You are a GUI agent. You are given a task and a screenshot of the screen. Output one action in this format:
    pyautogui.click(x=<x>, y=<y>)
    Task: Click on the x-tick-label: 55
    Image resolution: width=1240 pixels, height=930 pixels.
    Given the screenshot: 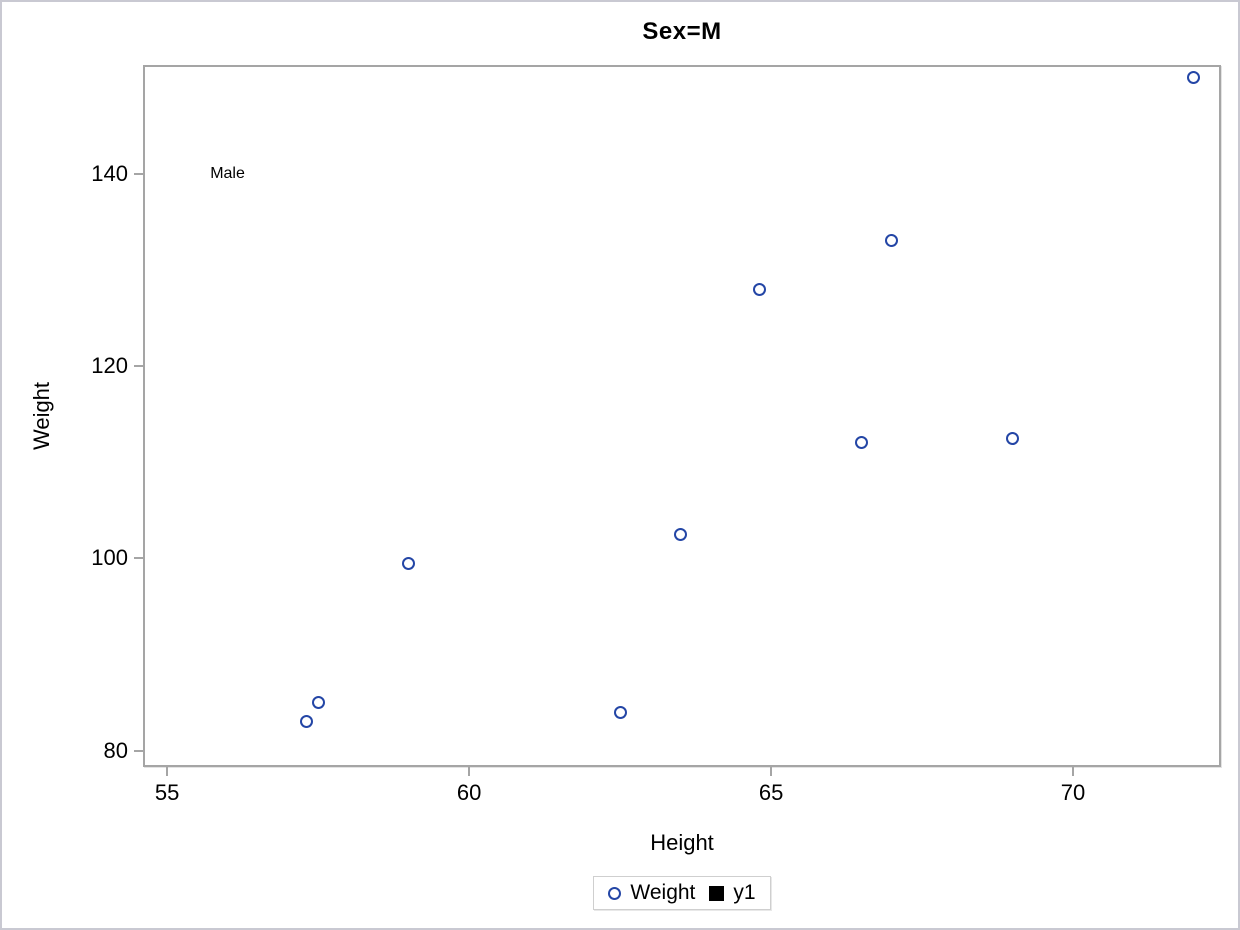 What is the action you would take?
    pyautogui.click(x=167, y=792)
    